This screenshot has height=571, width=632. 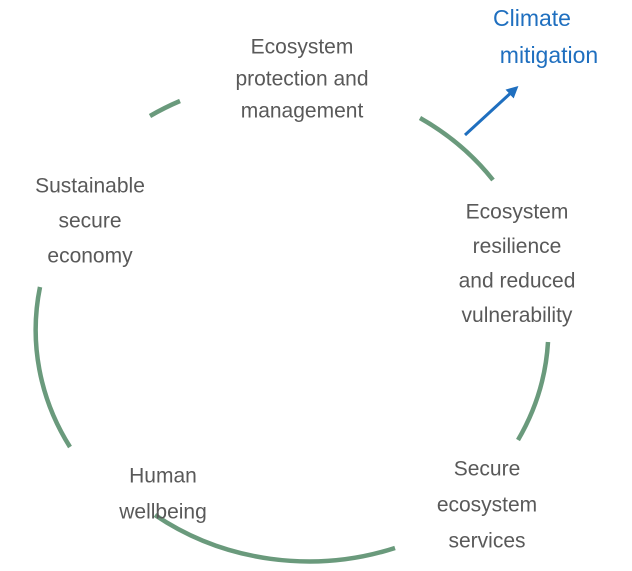 What do you see at coordinates (491, 111) in the screenshot?
I see `arrow` at bounding box center [491, 111].